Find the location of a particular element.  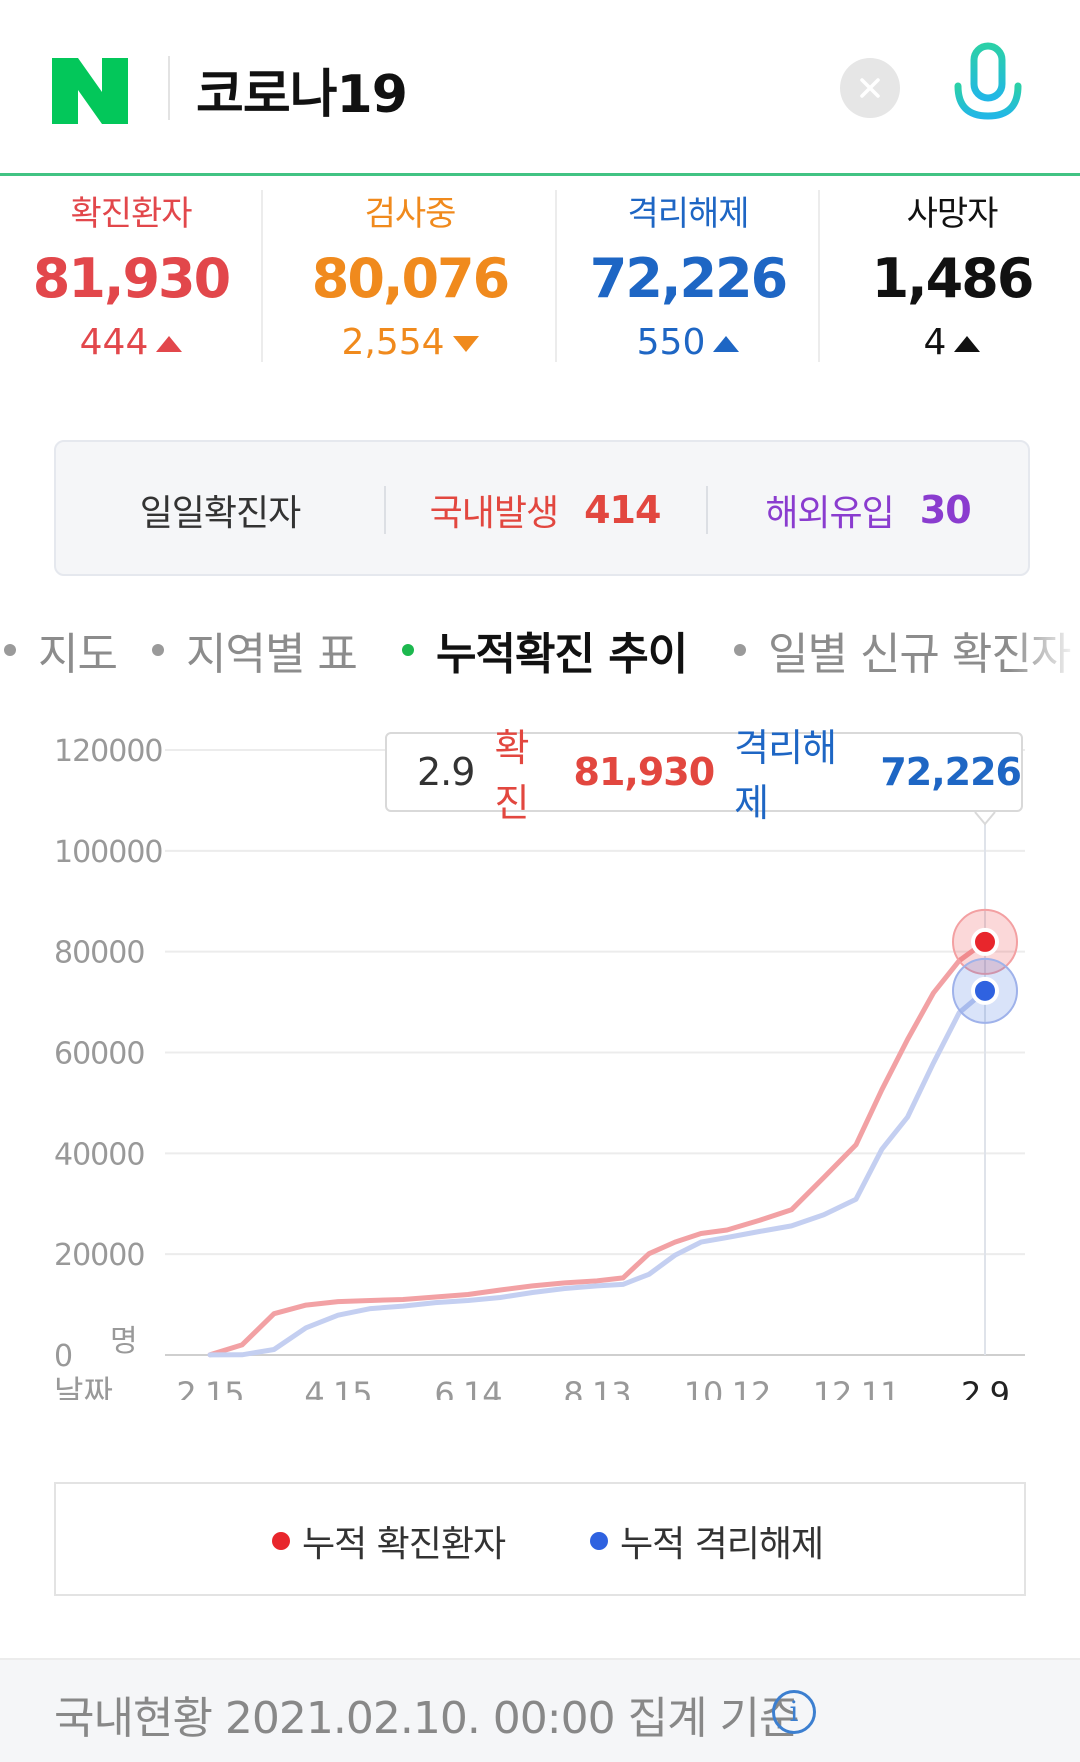

overseas-cases: 해외유입 30 is located at coordinates (868, 510).